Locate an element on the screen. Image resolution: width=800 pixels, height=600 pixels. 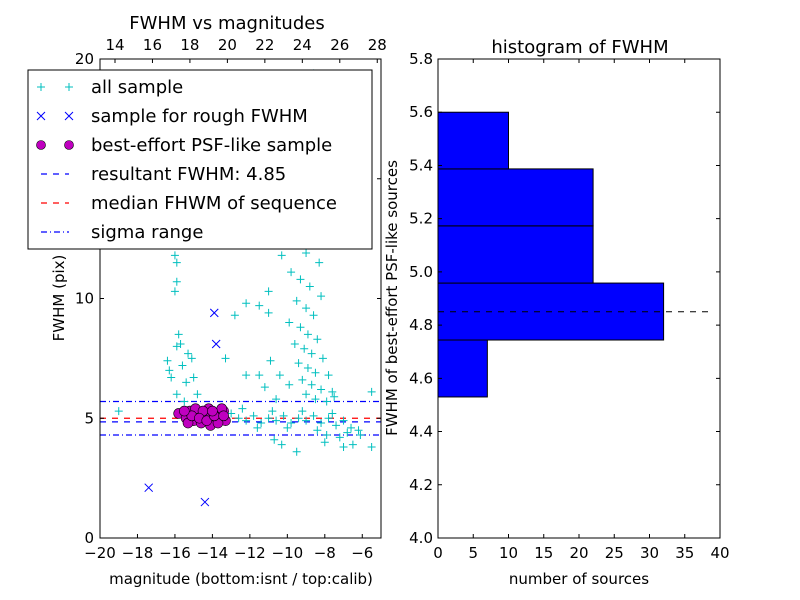
top-x-tick-label: 22 is located at coordinates (264, 45).